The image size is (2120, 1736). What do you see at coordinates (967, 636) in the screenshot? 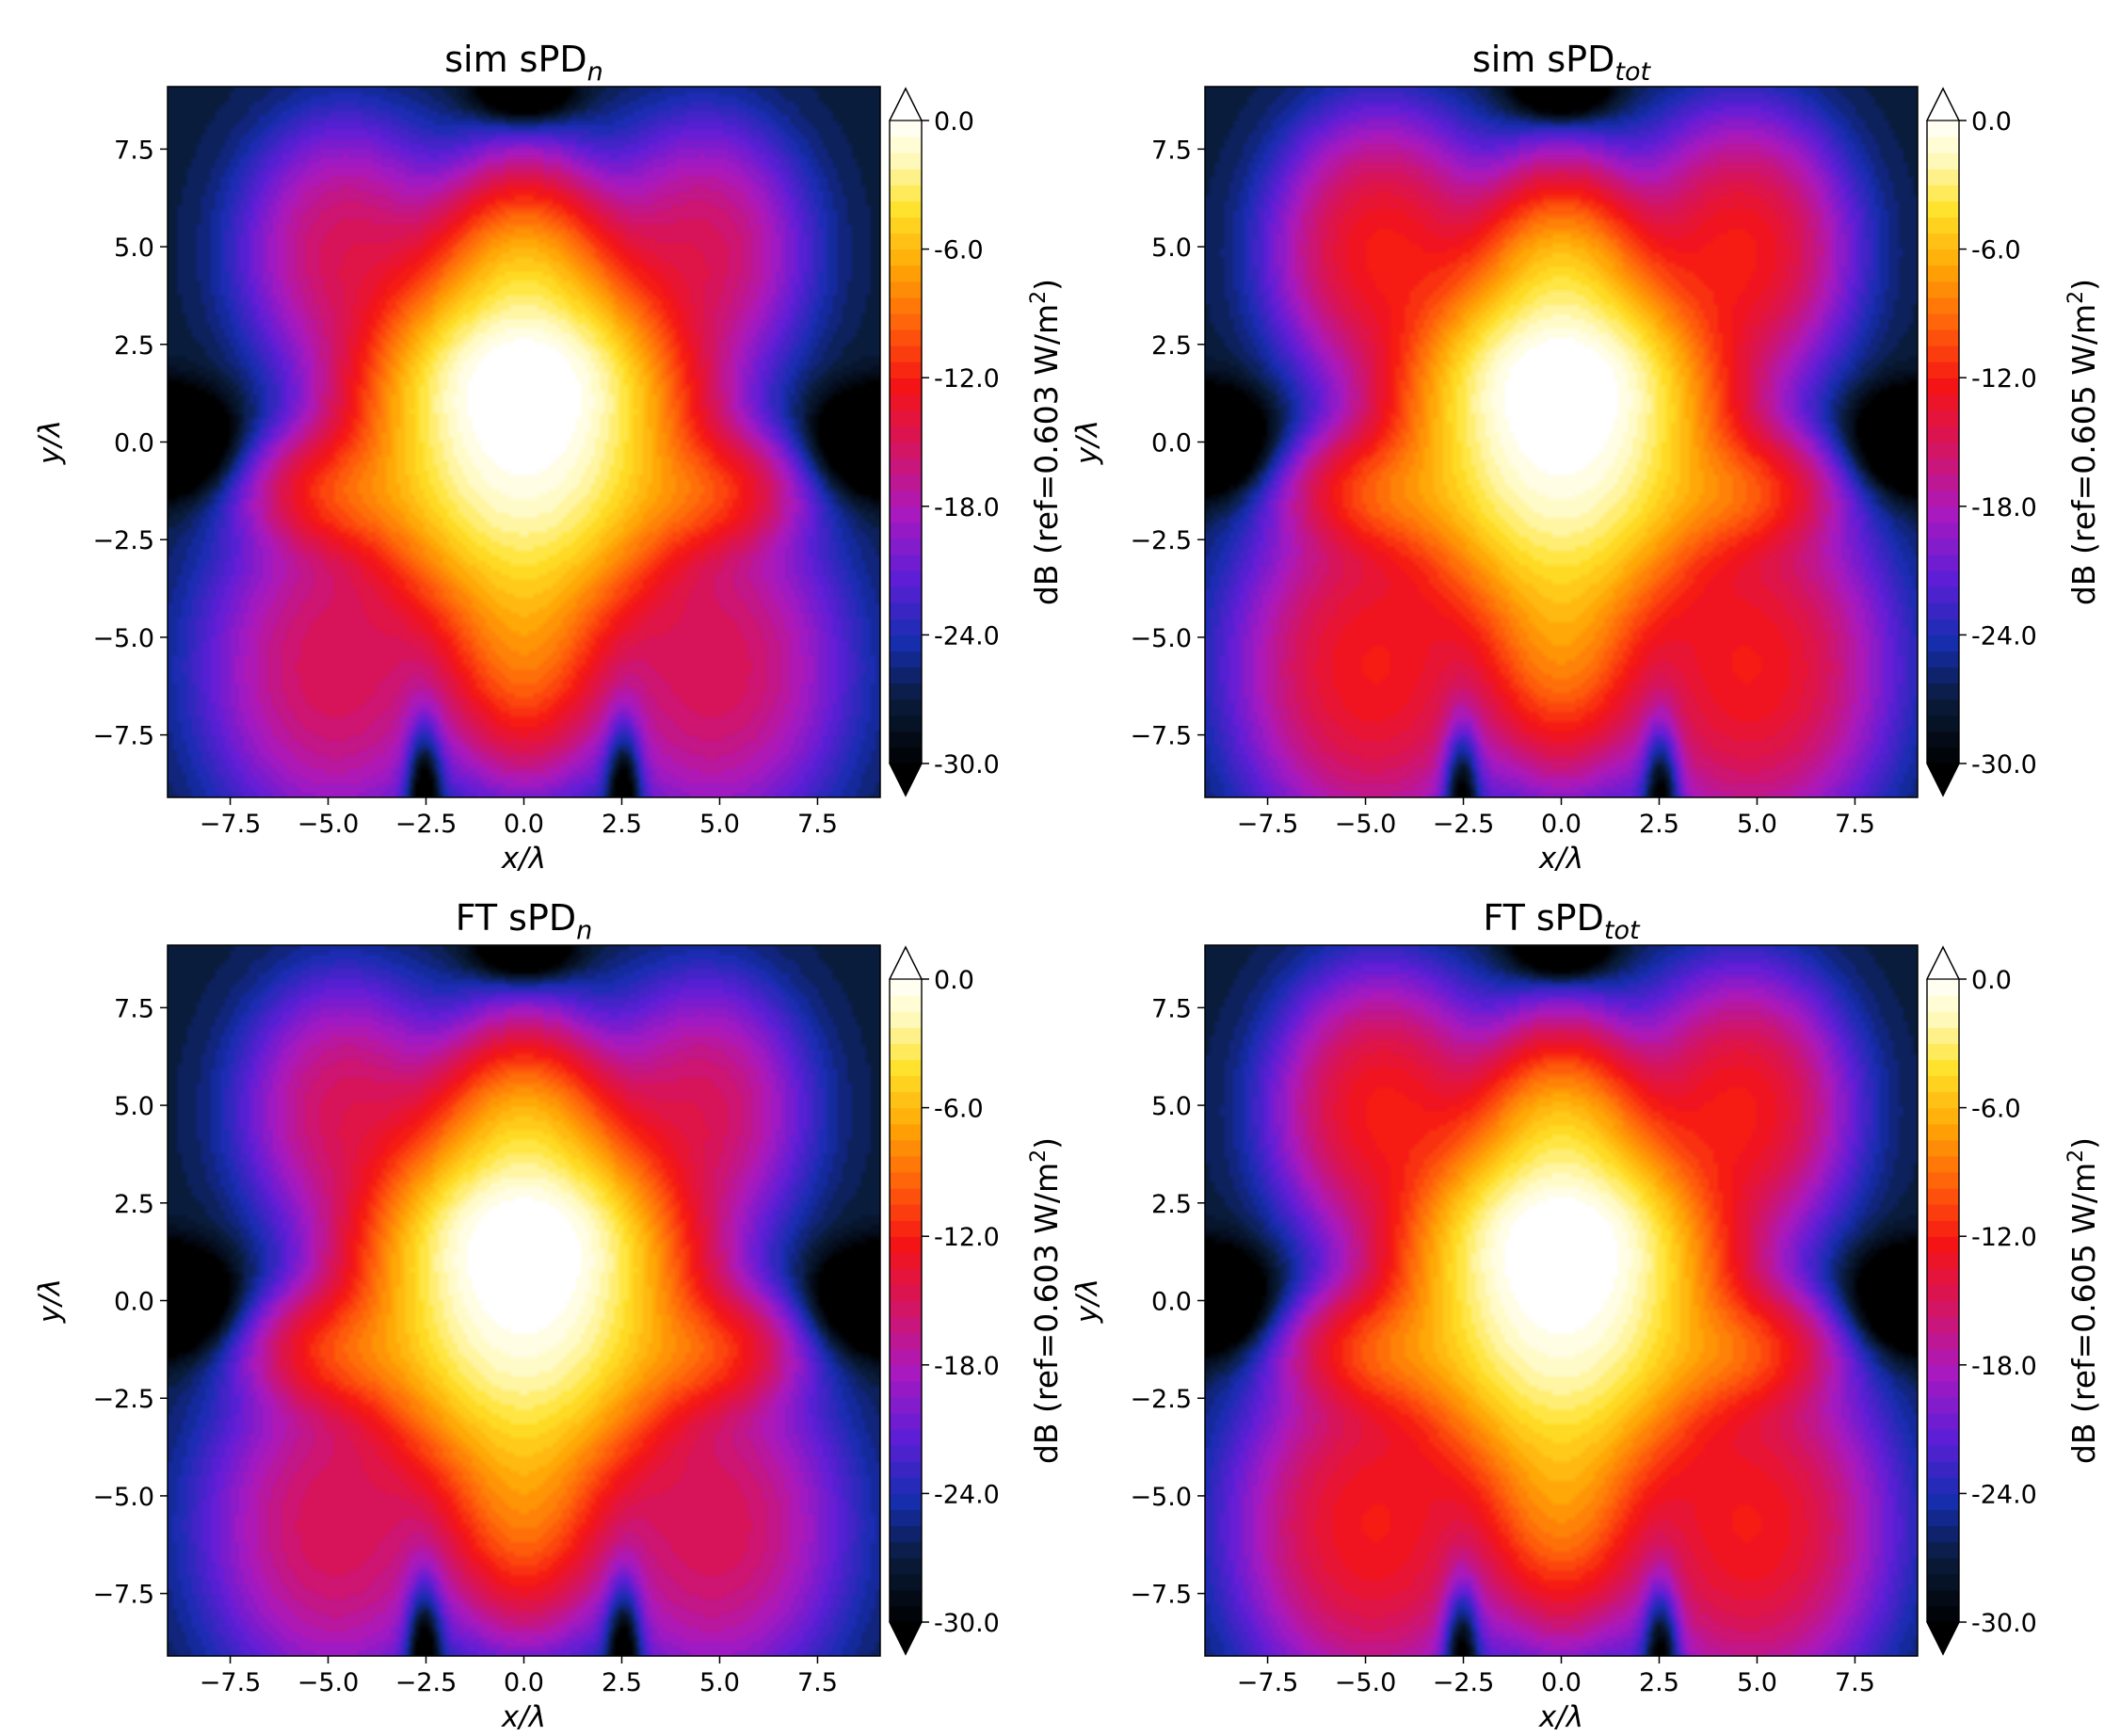
I see `colorbar-tick-label: -24.0` at bounding box center [967, 636].